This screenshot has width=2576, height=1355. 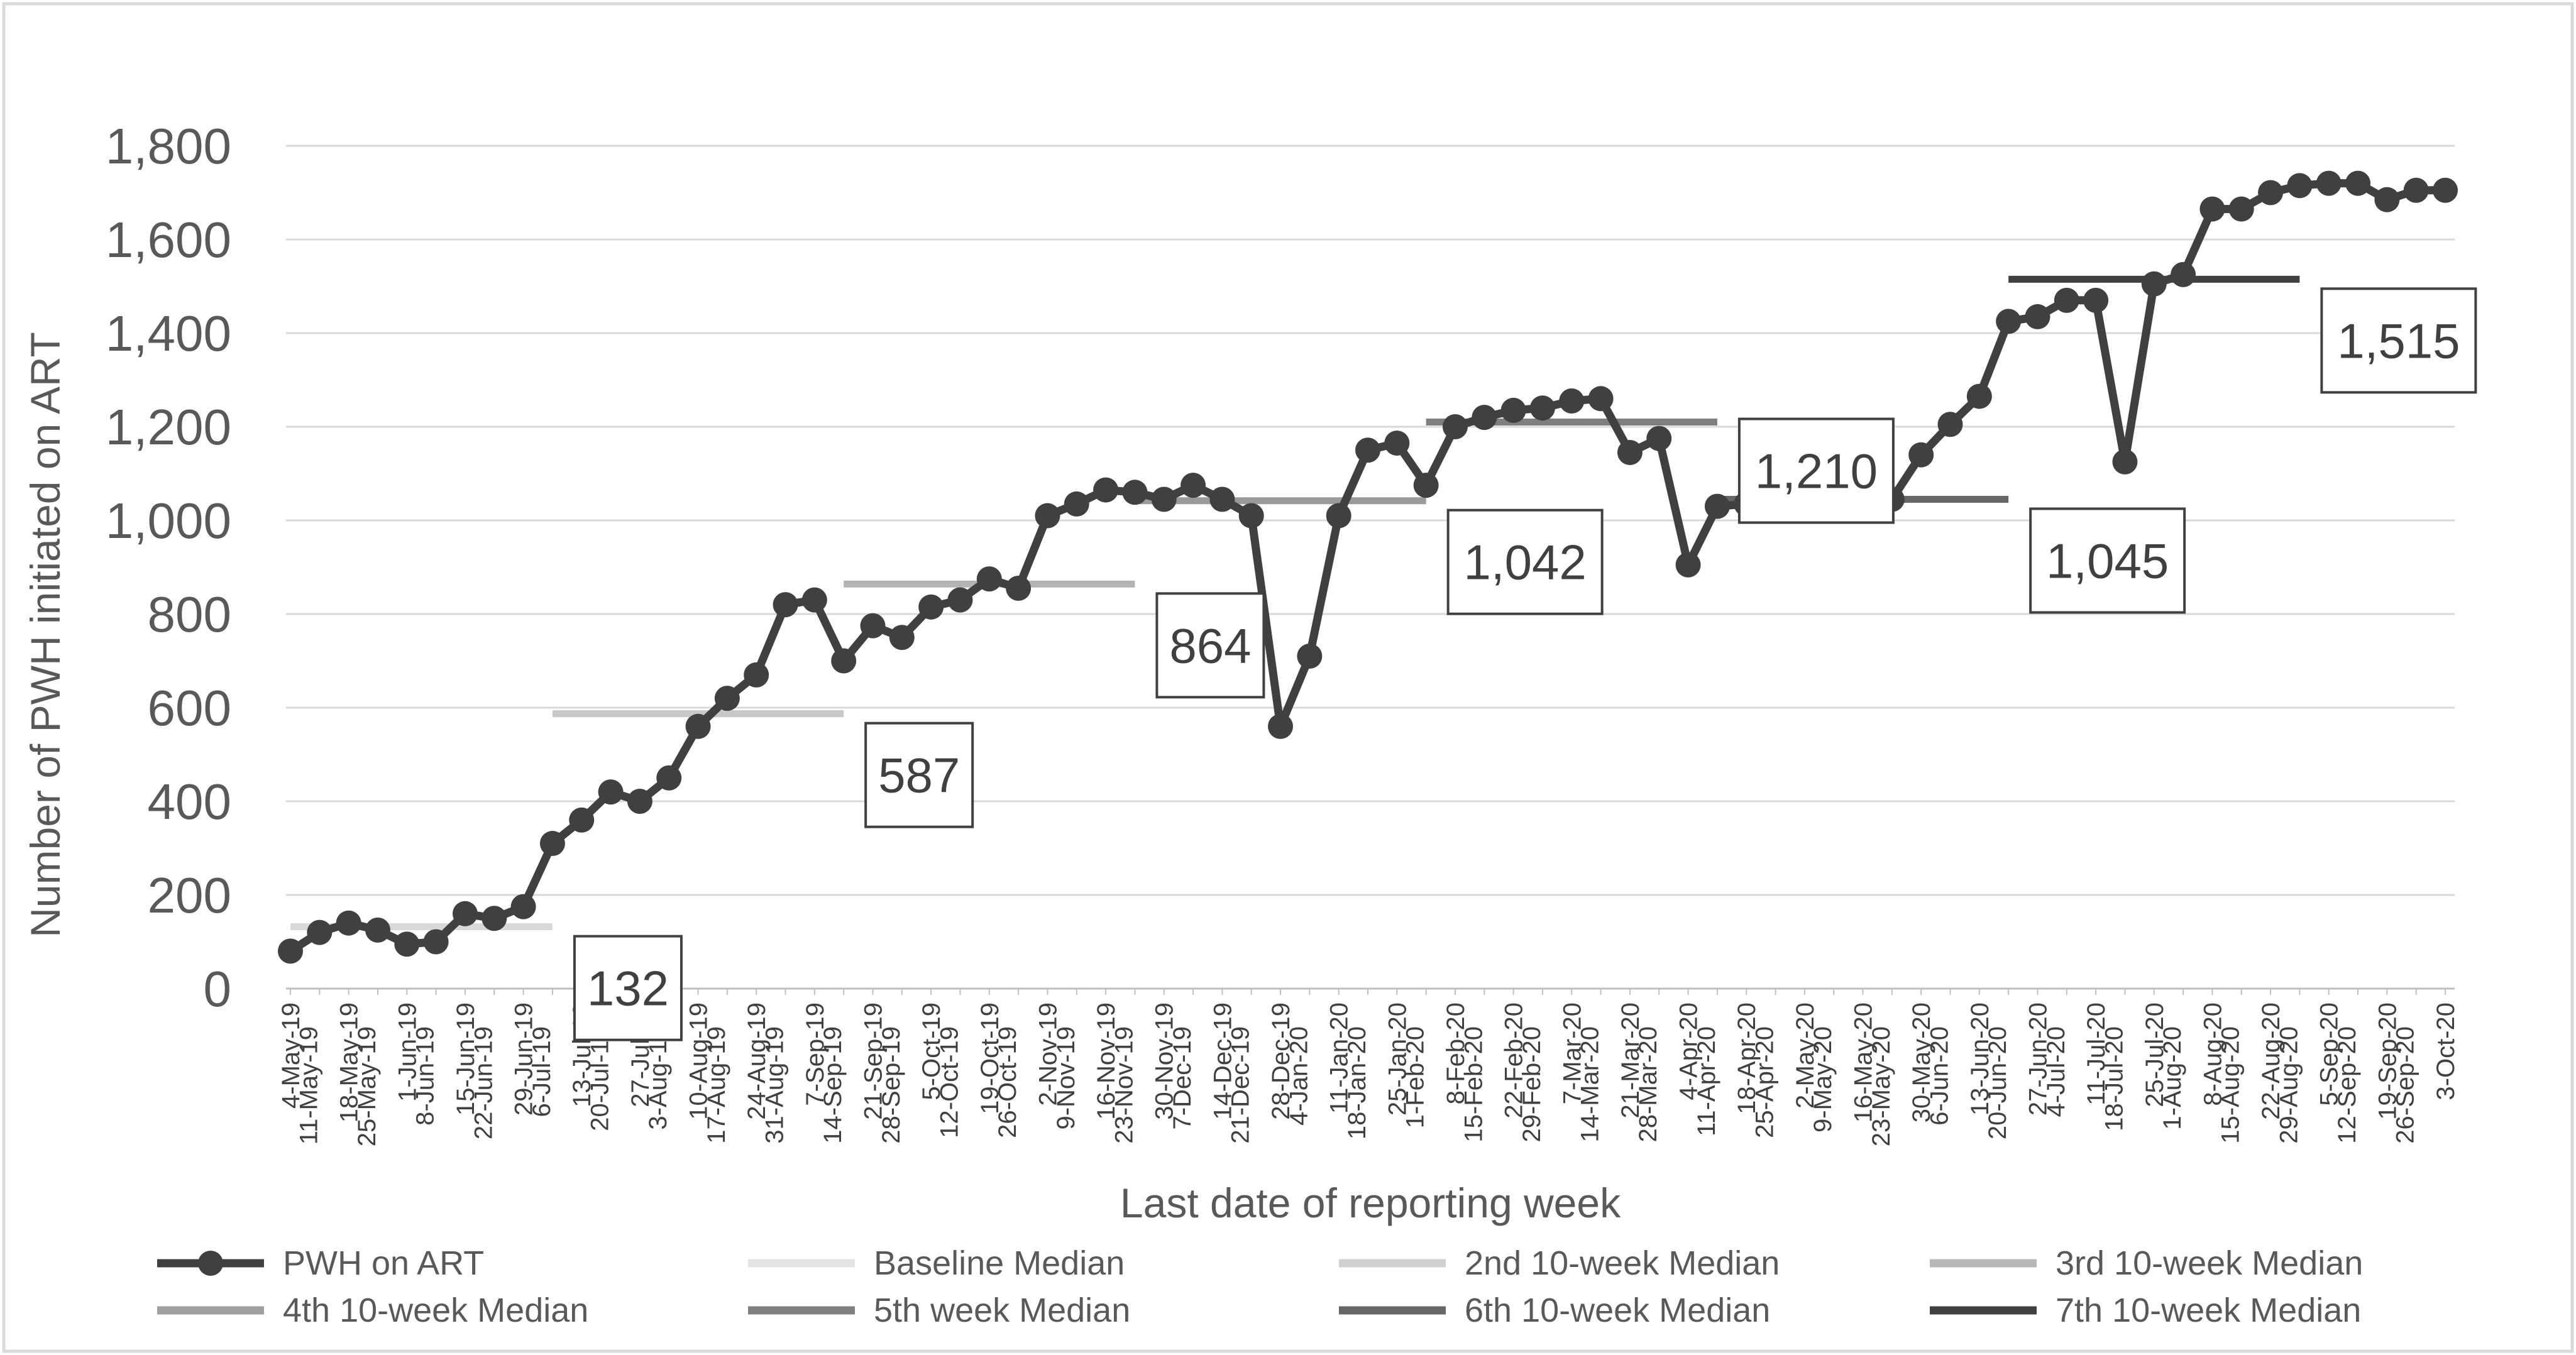 I want to click on x-tick-label: 22-Feb-20, so click(x=1514, y=1061).